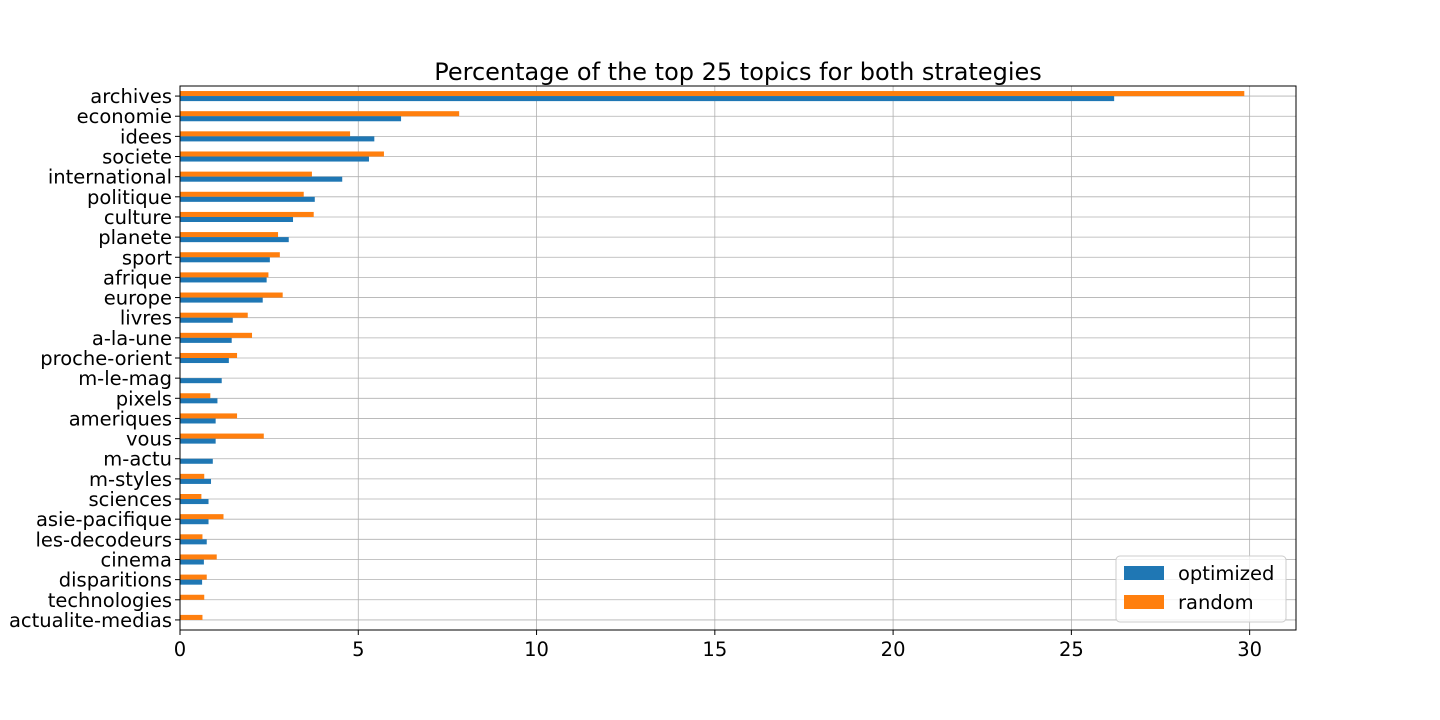 This screenshot has width=1440, height=720. What do you see at coordinates (147, 257) in the screenshot?
I see `y-tick-label-sport: sport` at bounding box center [147, 257].